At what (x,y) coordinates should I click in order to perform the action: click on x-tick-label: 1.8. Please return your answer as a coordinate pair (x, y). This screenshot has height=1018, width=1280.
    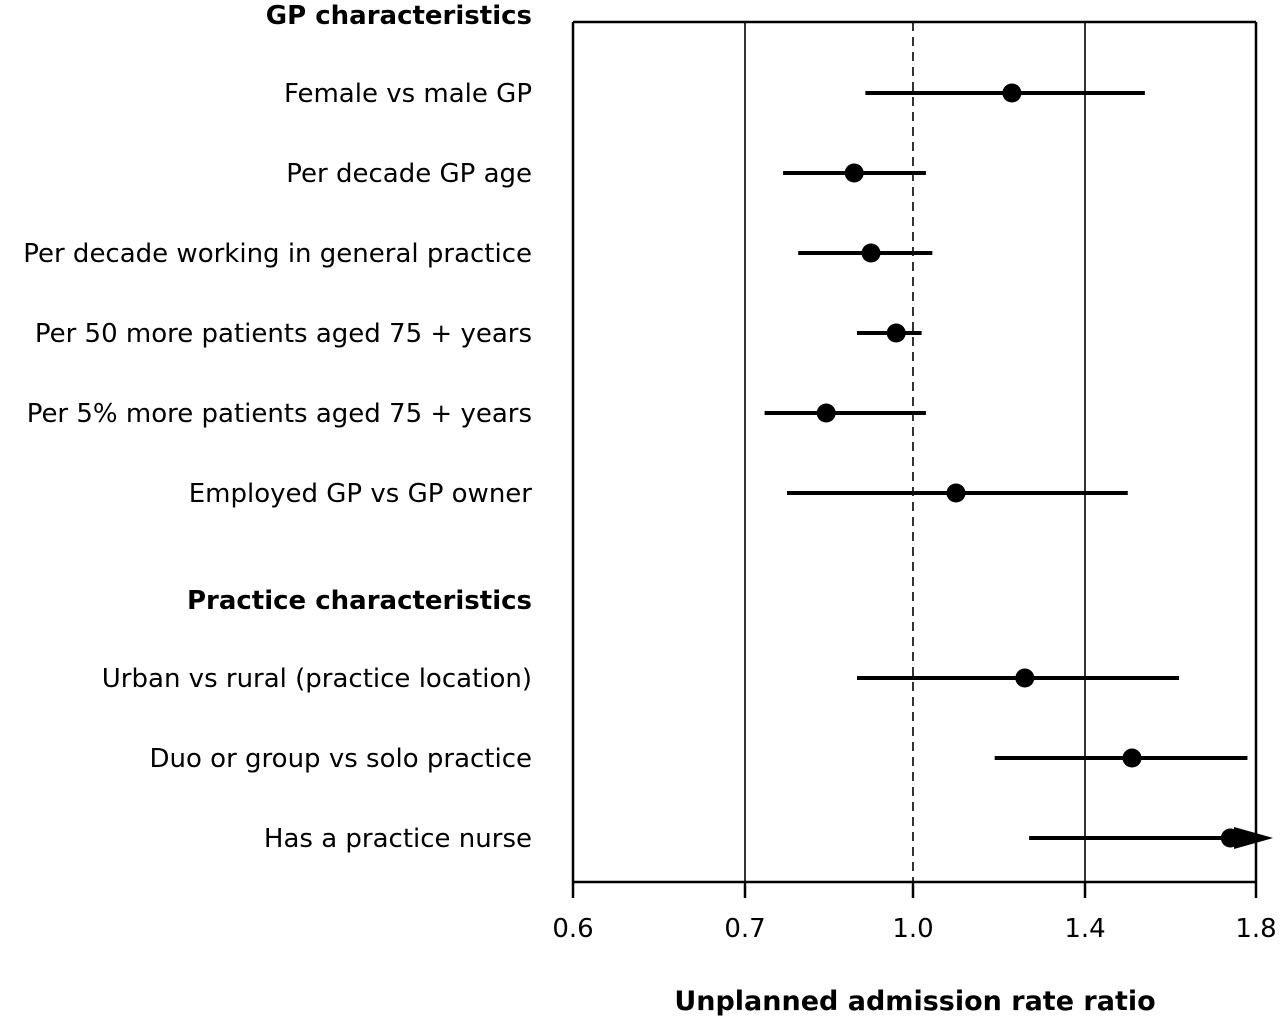
    Looking at the image, I should click on (1255, 929).